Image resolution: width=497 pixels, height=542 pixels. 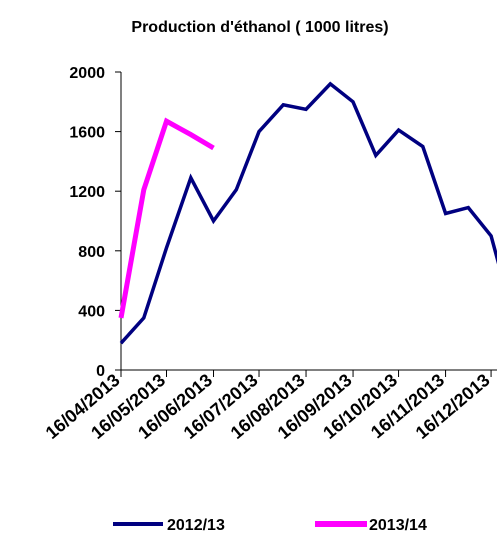 What do you see at coordinates (100, 371) in the screenshot?
I see `y-tick-label: 0` at bounding box center [100, 371].